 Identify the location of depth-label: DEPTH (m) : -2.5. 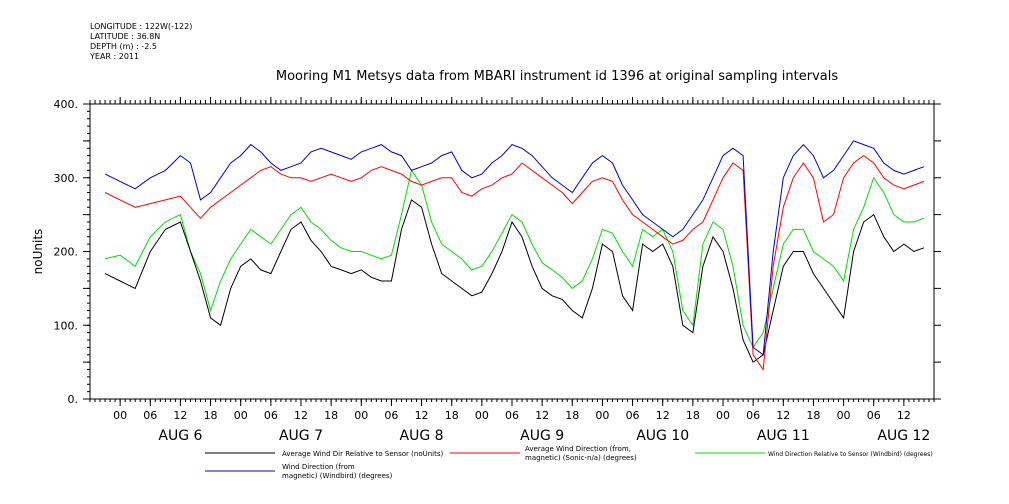
(123, 46).